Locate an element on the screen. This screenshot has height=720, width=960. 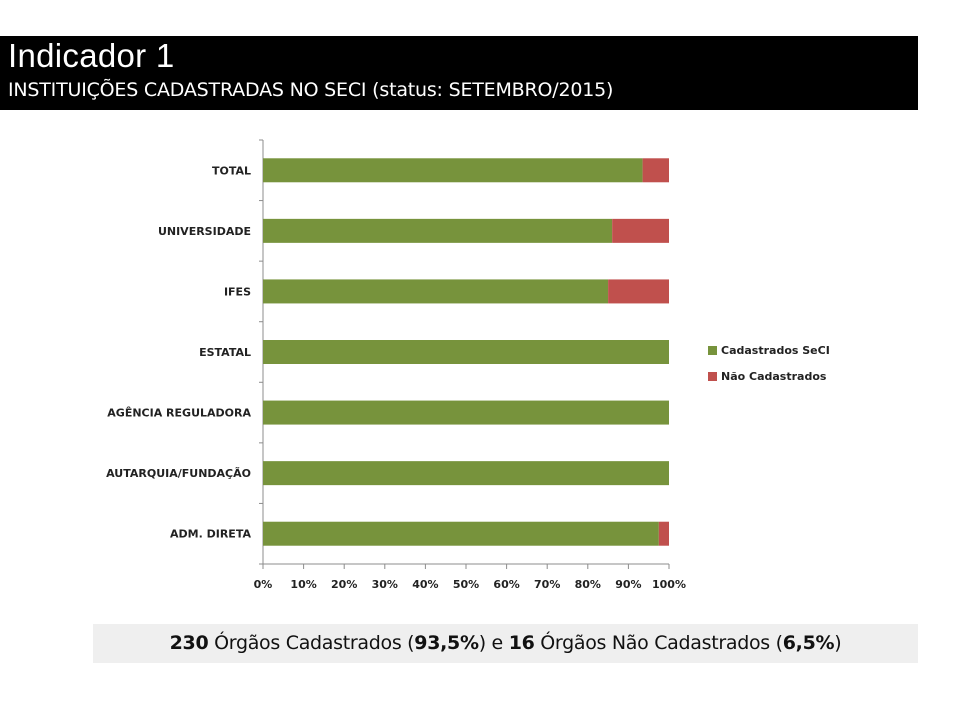
category-label: TOTAL is located at coordinates (231, 170).